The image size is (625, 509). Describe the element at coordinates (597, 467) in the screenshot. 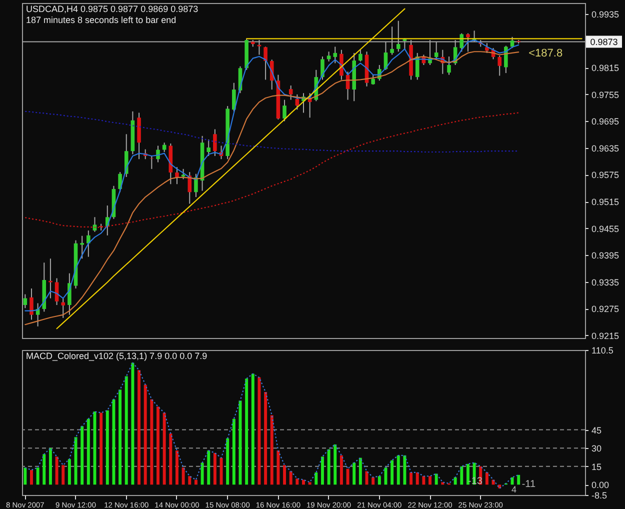

I see `y-tick-label: 15` at that location.